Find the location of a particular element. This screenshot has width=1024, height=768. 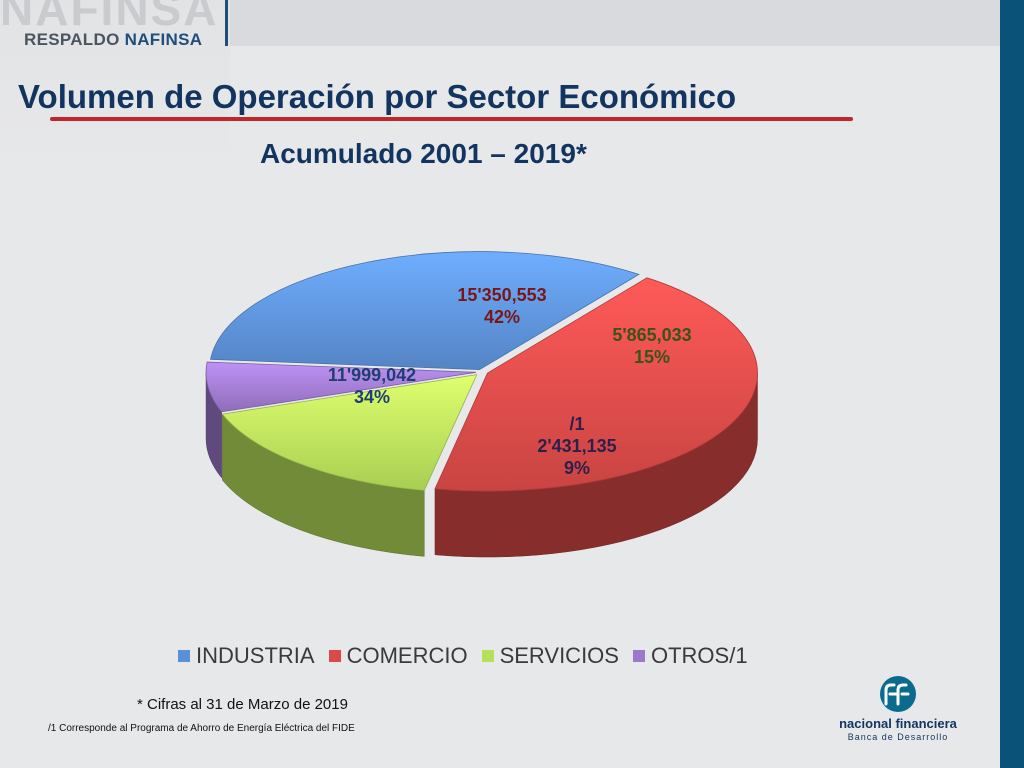

data-label-otros-1-percent: 9% is located at coordinates (577, 468).